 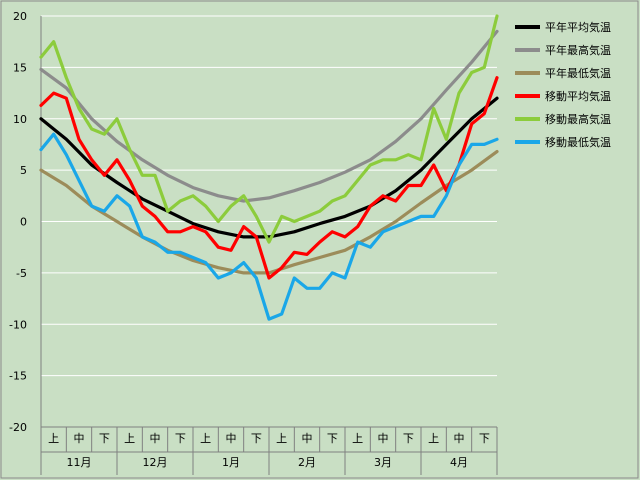 I want to click on y-tick-label: -5, so click(x=21, y=273).